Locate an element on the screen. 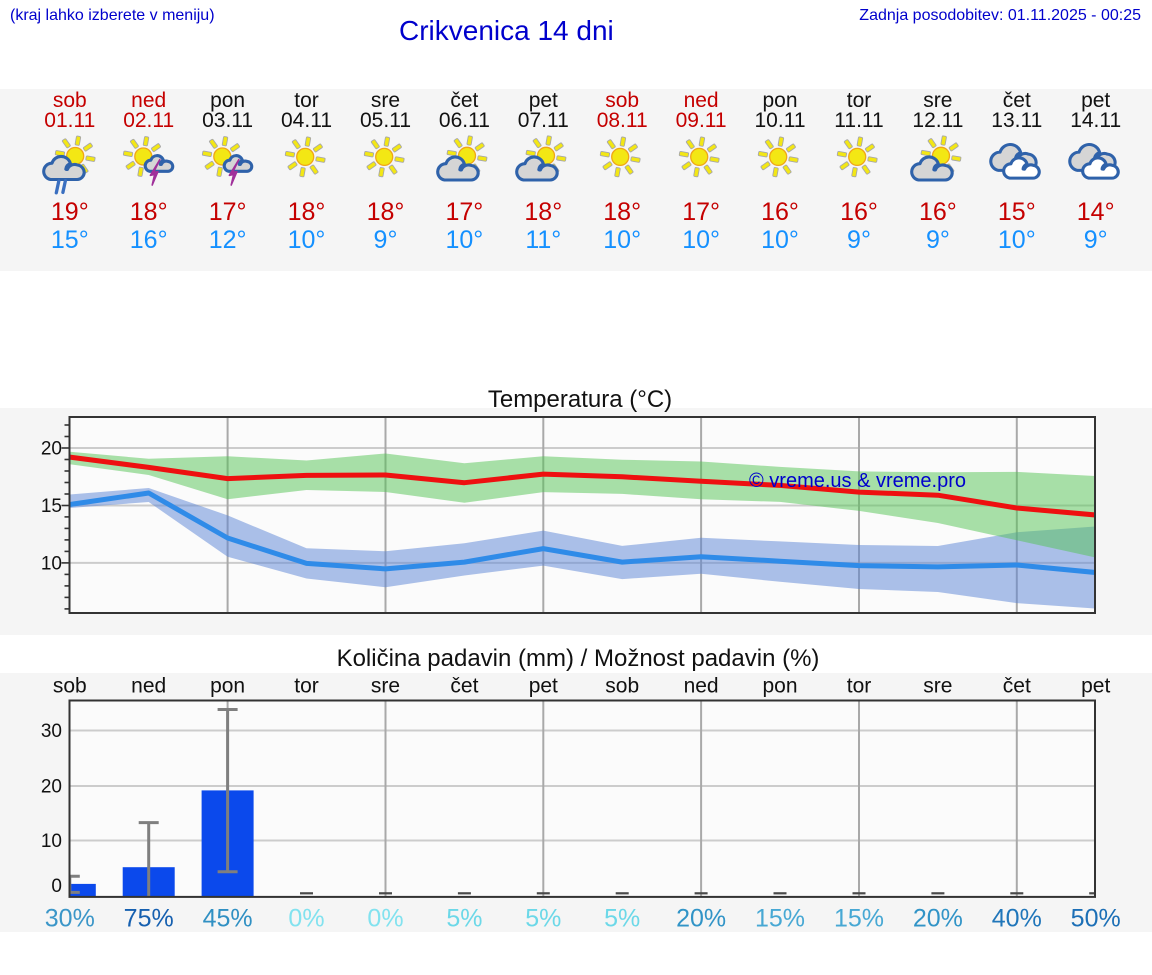 Image resolution: width=1152 pixels, height=975 pixels. svg-text: 0 is located at coordinates (56, 886).